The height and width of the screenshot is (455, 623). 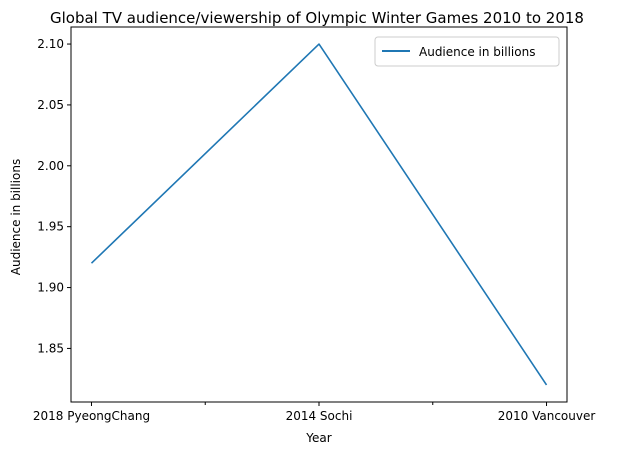 I want to click on y-tick-label: 2.05, so click(x=50, y=105).